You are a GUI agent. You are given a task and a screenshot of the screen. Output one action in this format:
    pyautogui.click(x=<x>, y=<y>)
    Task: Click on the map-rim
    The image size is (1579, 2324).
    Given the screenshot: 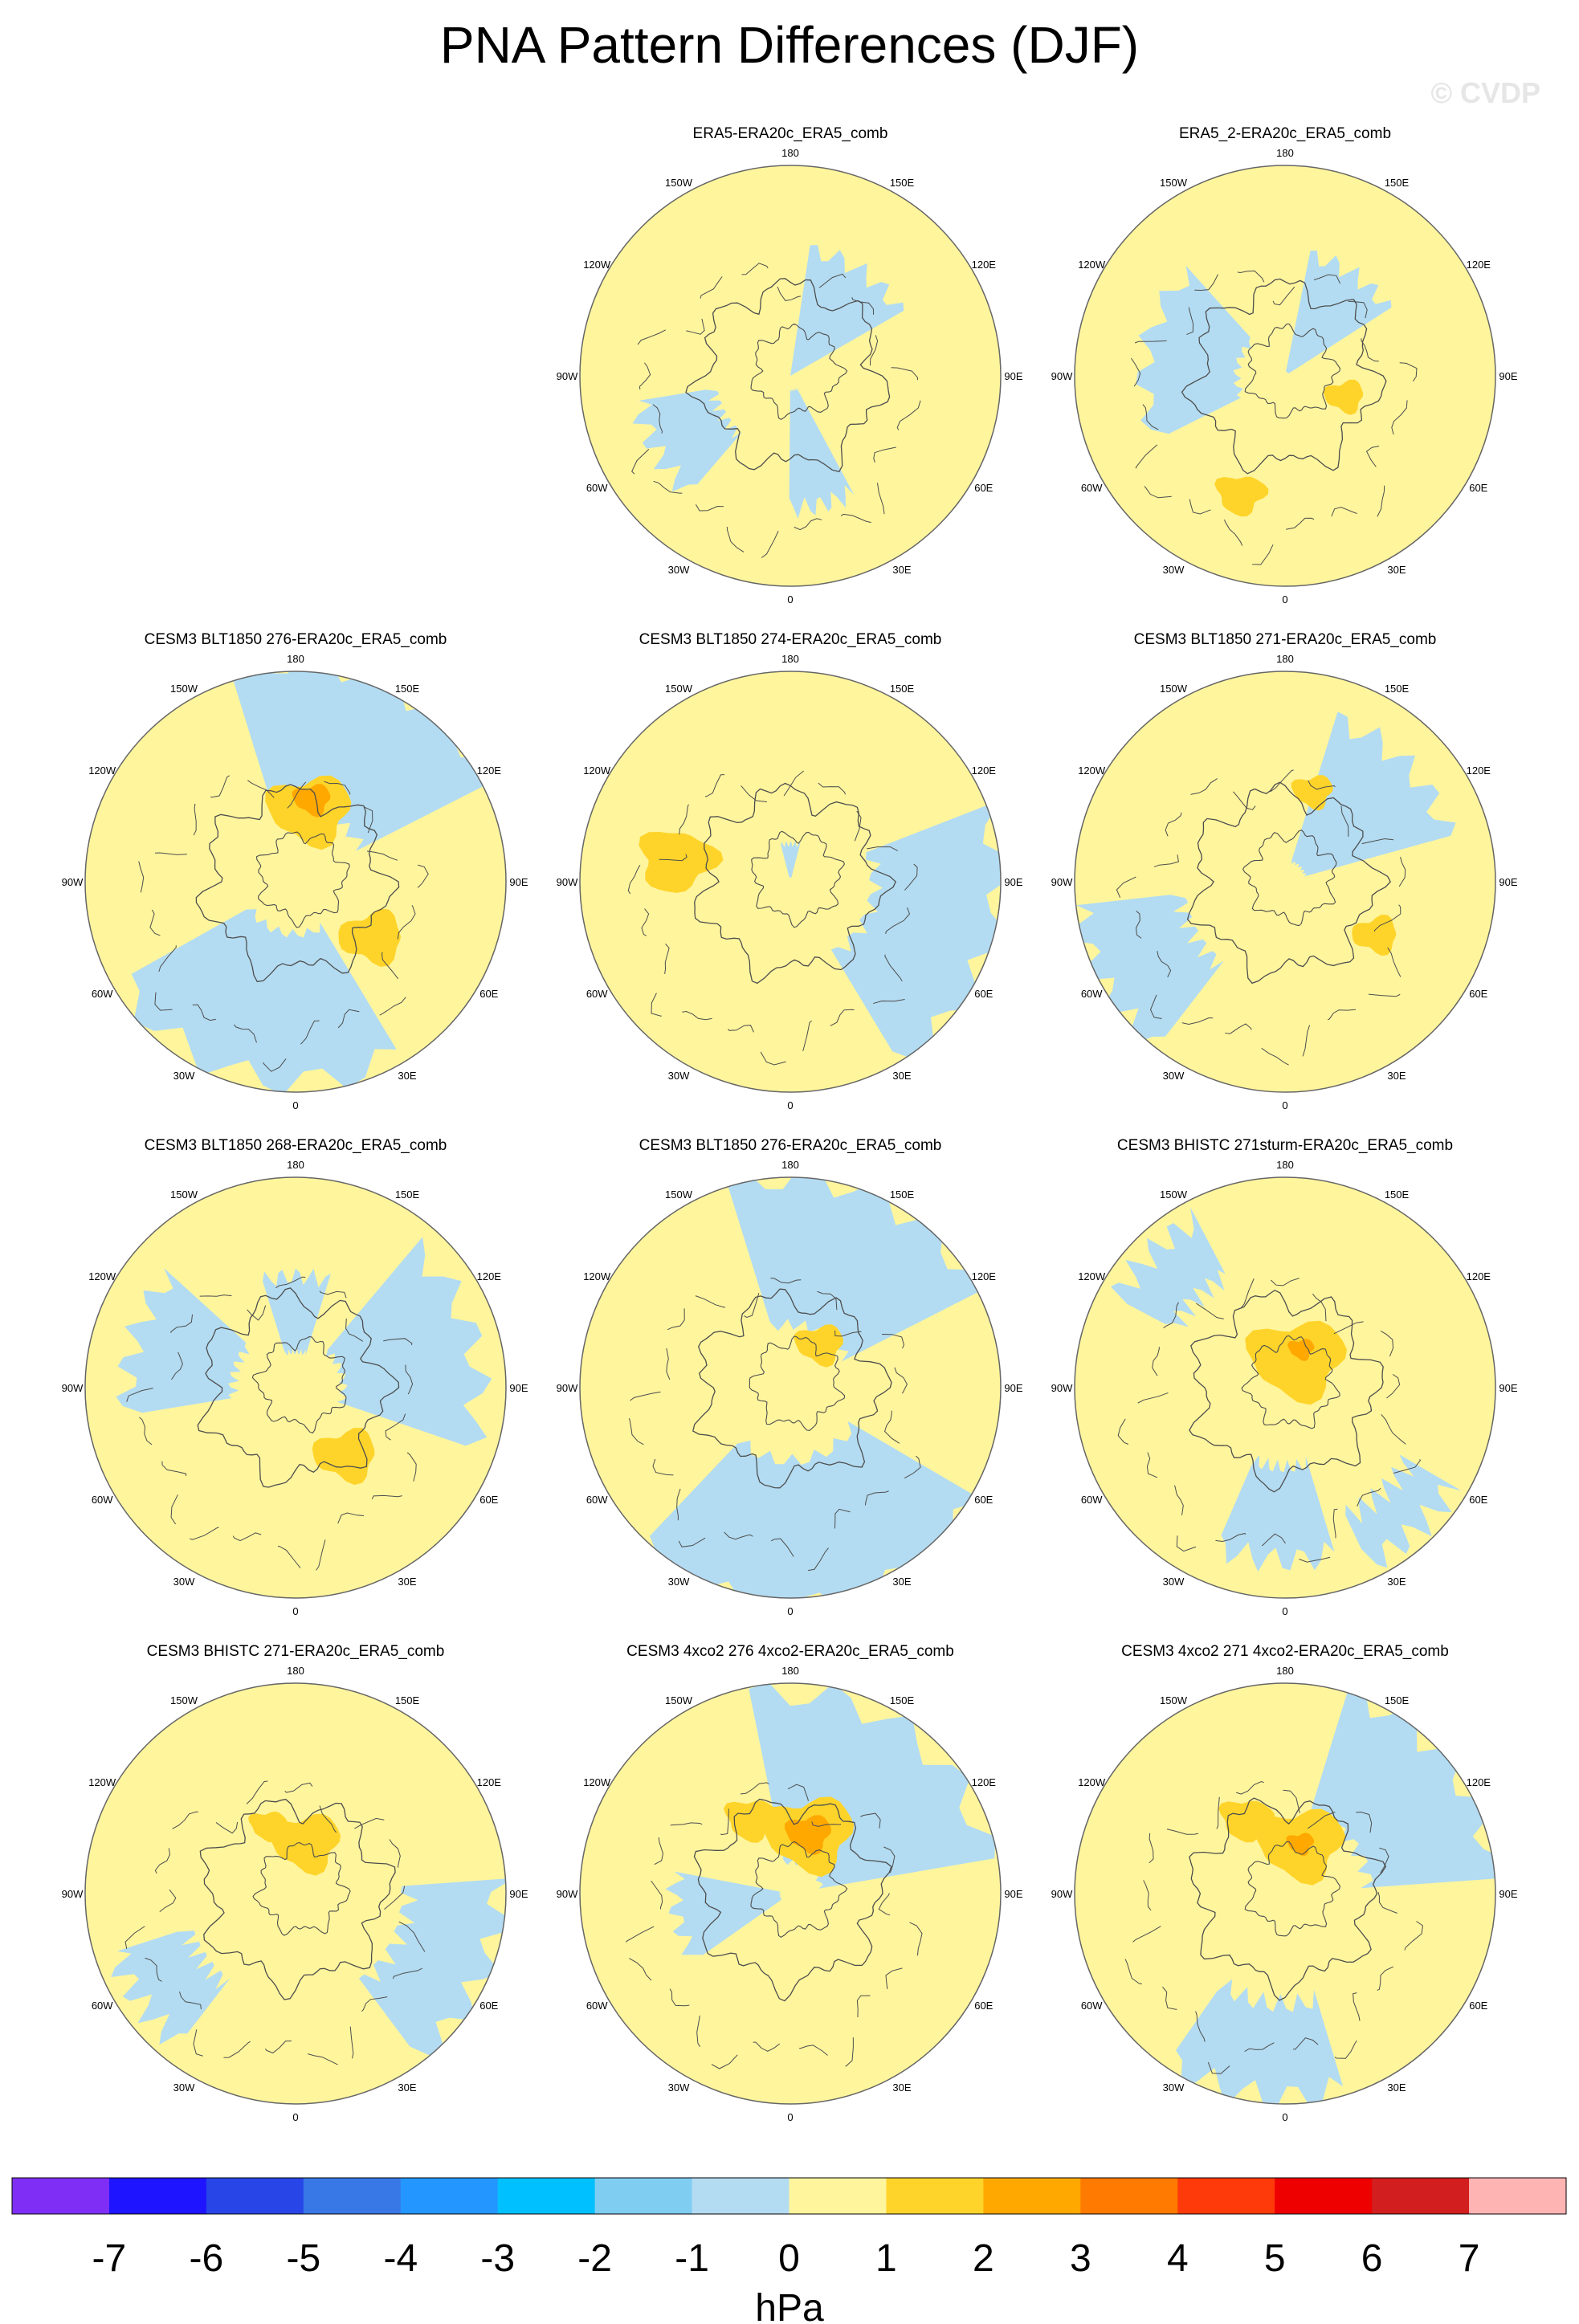 What is the action you would take?
    pyautogui.click(x=295, y=1894)
    